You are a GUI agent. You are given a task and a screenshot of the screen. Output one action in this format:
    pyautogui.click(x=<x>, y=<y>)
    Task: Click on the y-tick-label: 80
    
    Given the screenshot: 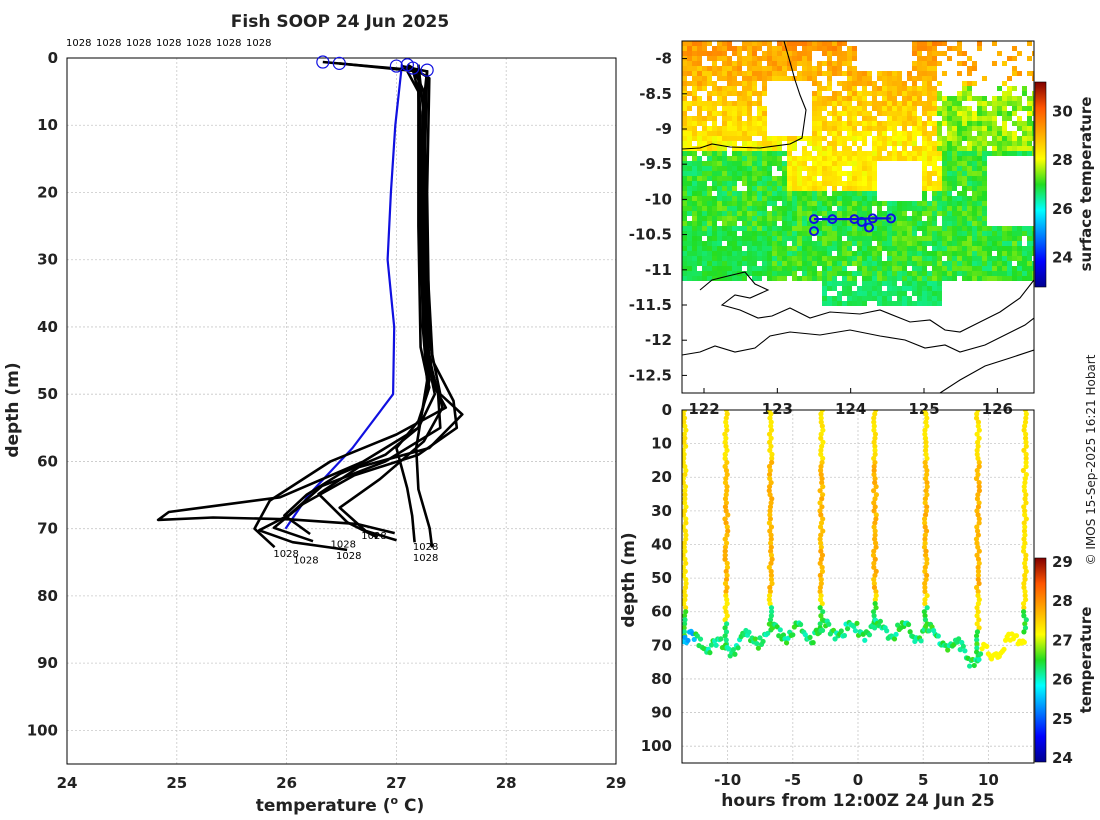 What is the action you would take?
    pyautogui.click(x=47, y=596)
    